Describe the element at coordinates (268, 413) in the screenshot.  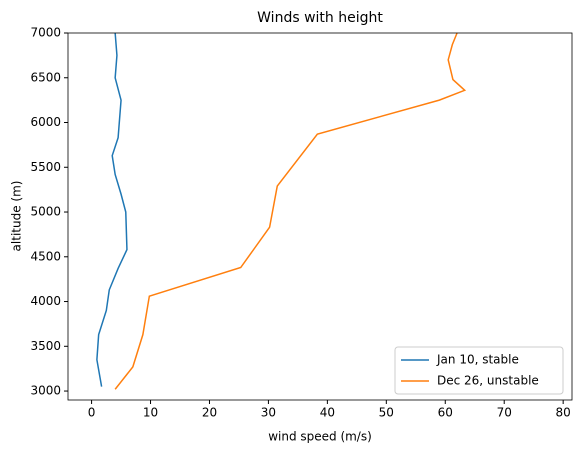
I see `x-tick-label: 30` at that location.